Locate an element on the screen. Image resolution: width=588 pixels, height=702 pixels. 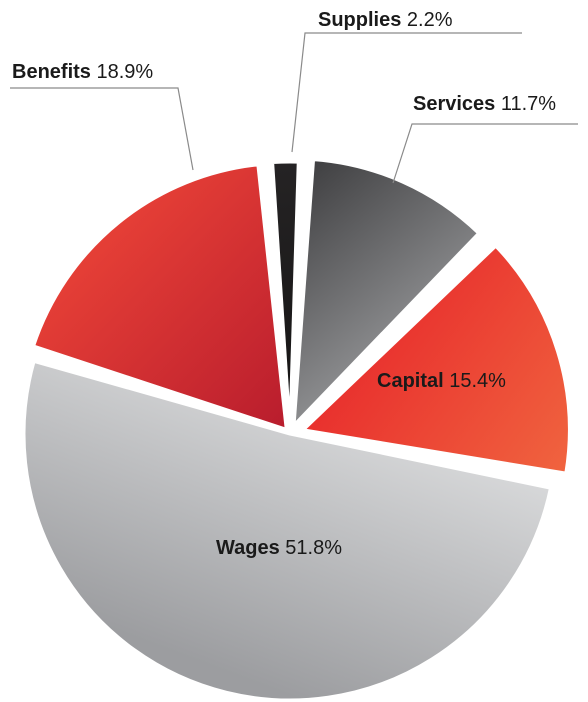
label-benefits: Benefits 18.9% is located at coordinates (82, 72).